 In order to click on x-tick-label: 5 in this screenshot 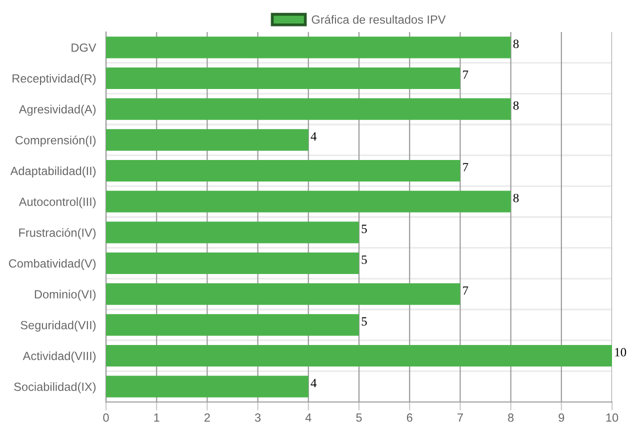, I will do `click(359, 418)`.